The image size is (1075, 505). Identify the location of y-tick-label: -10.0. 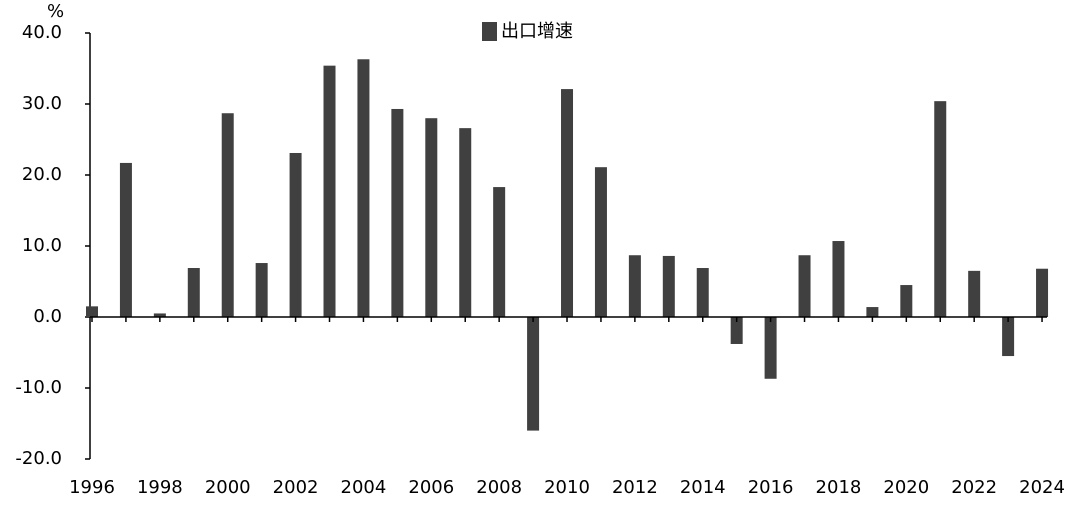
(38, 387).